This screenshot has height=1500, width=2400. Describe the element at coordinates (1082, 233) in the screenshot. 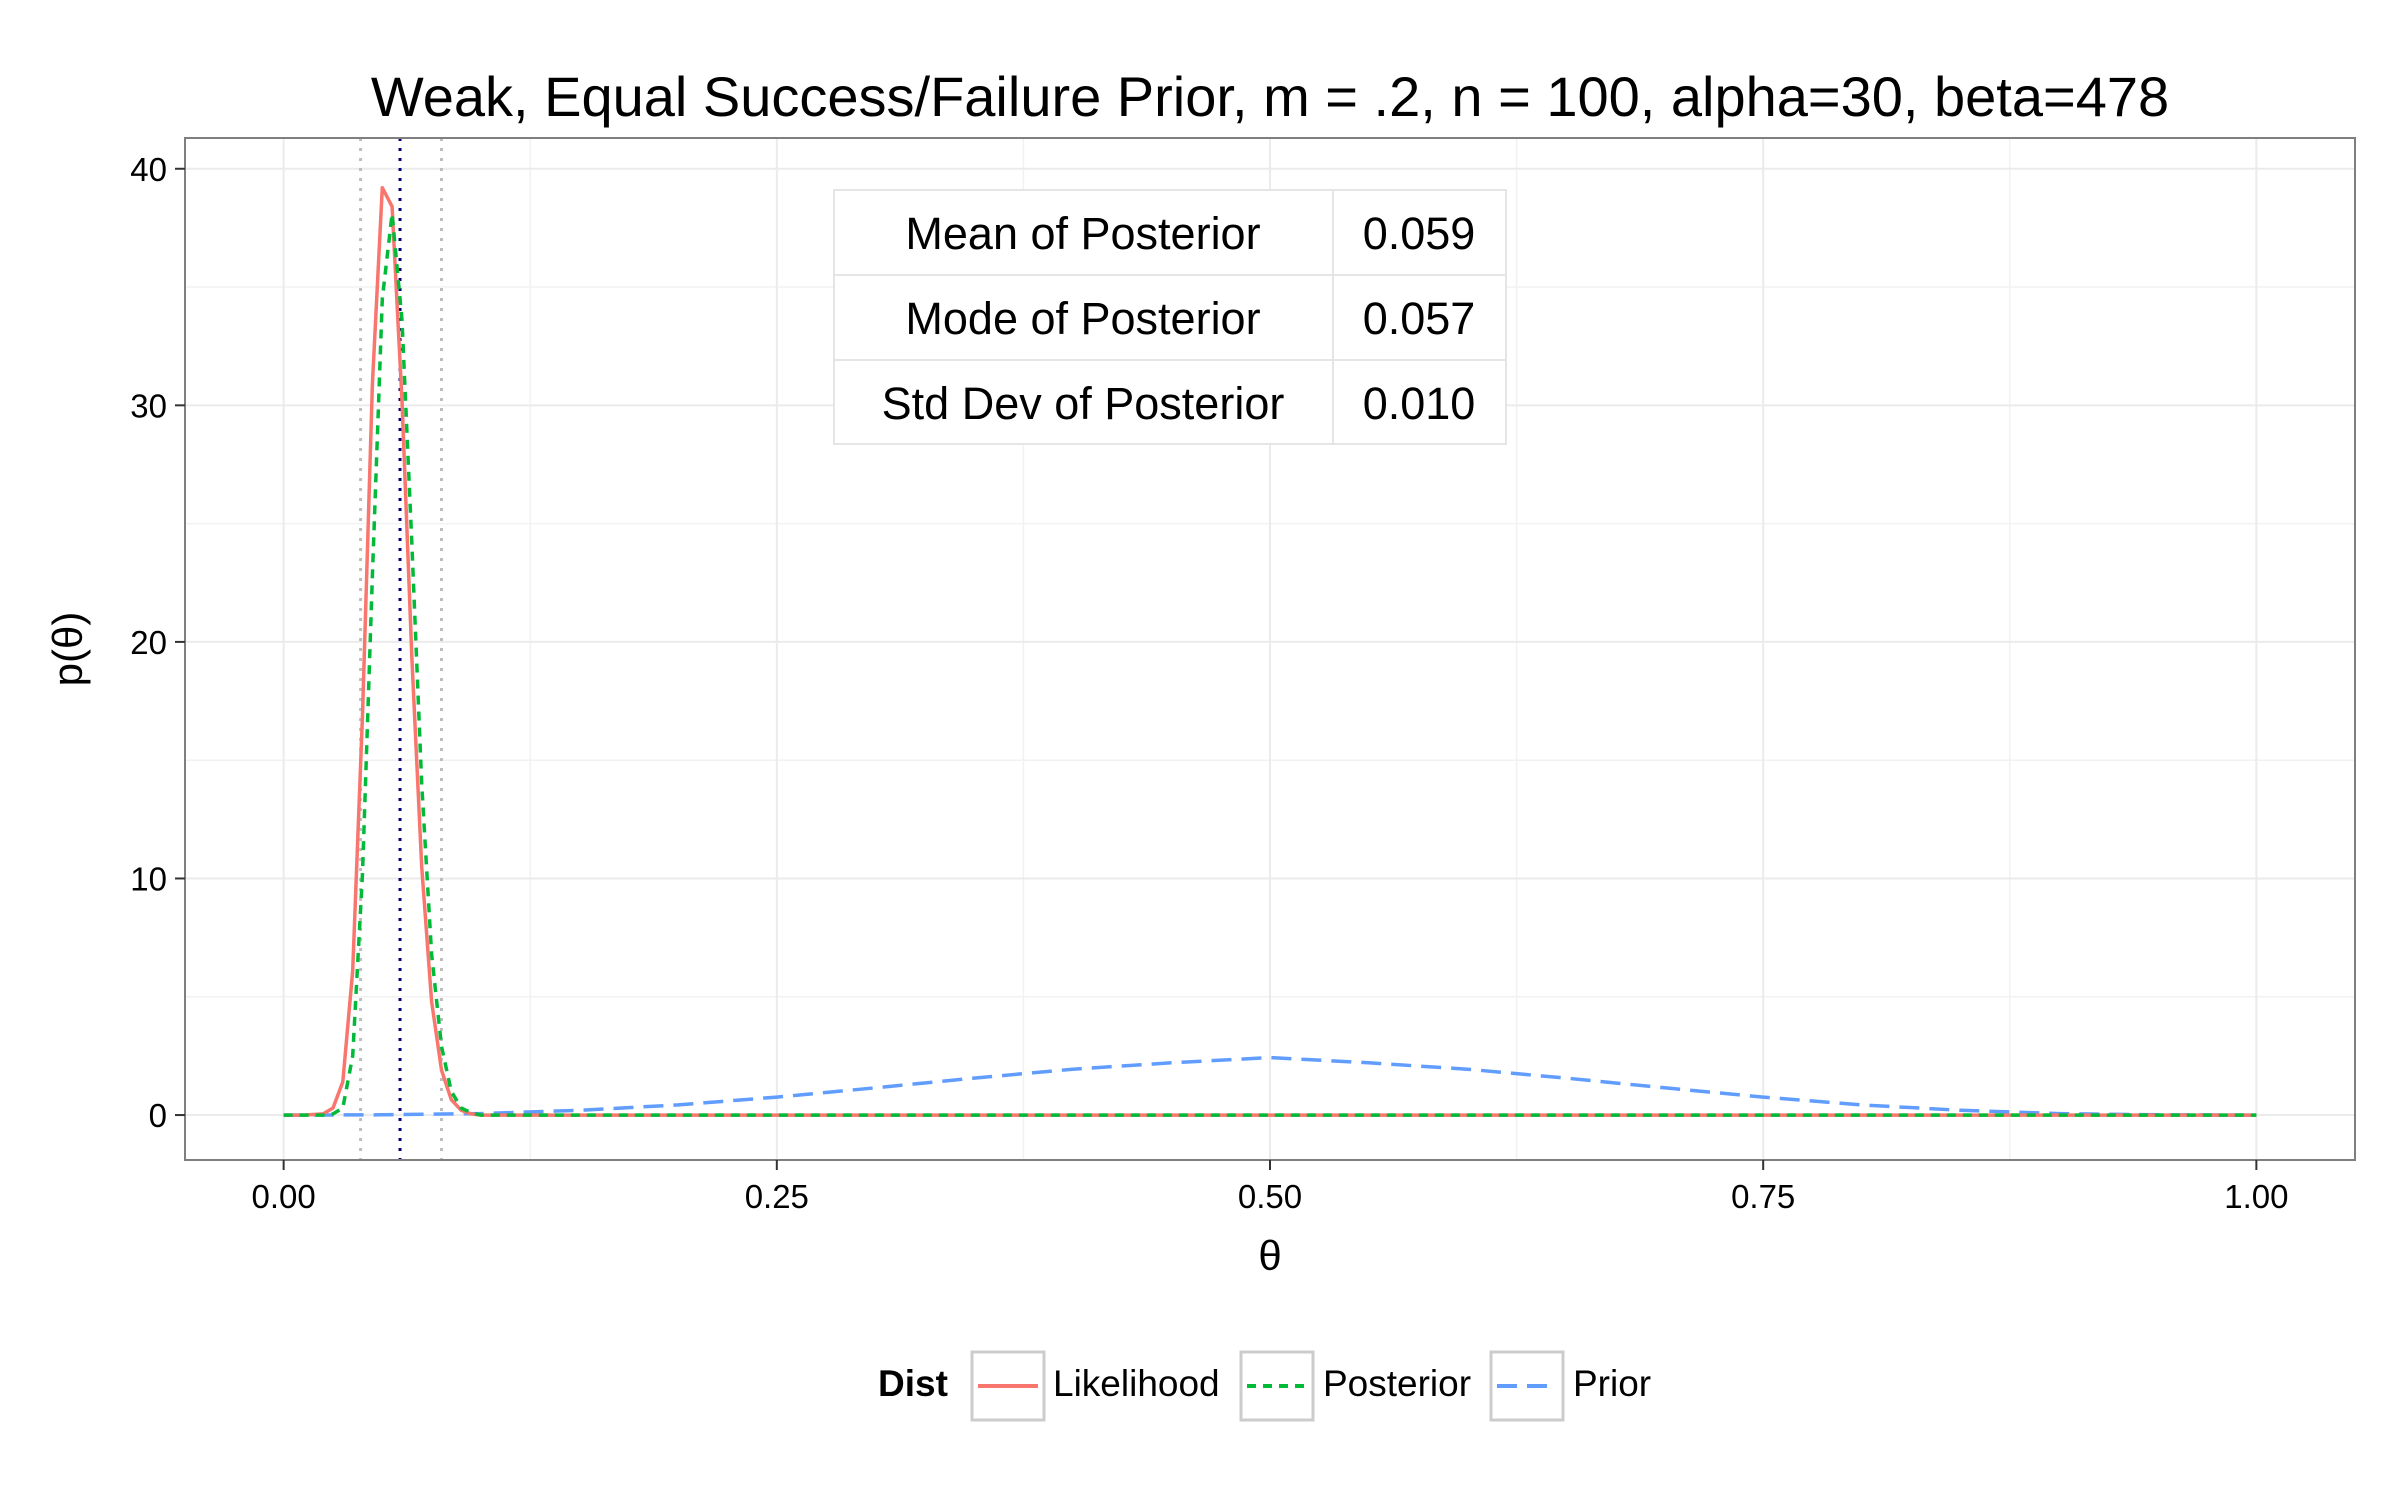

I see `stats-label-mean: Mean of Posterior` at that location.